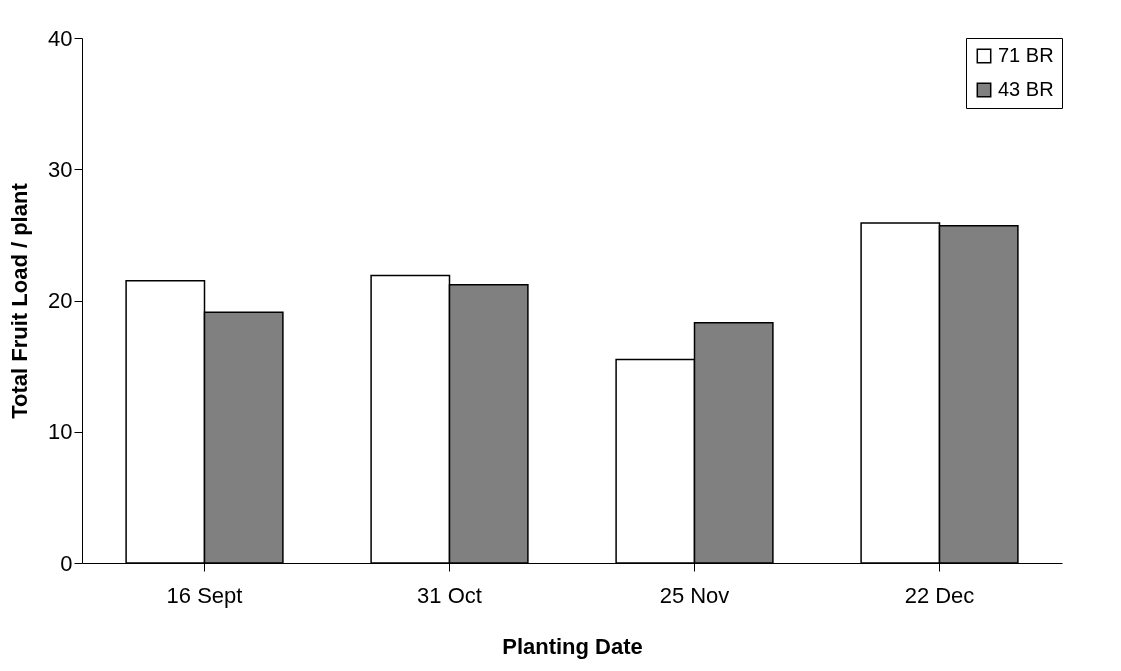 The image size is (1121, 671). Describe the element at coordinates (1026, 89) in the screenshot. I see `legend-label: 43 BR` at that location.